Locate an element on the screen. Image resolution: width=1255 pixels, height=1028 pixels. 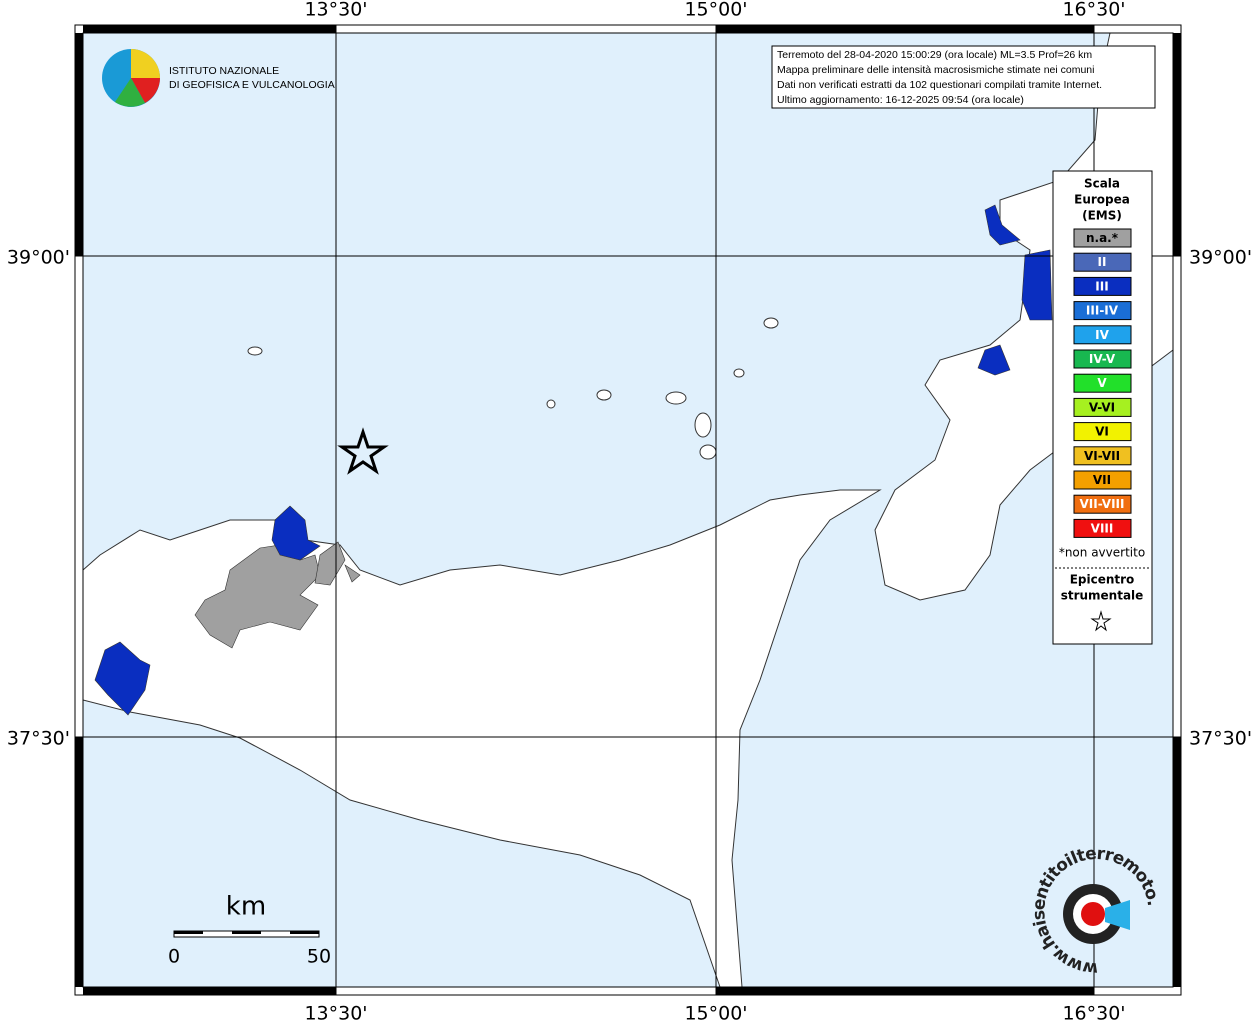
legend-label: II is located at coordinates (1102, 262).